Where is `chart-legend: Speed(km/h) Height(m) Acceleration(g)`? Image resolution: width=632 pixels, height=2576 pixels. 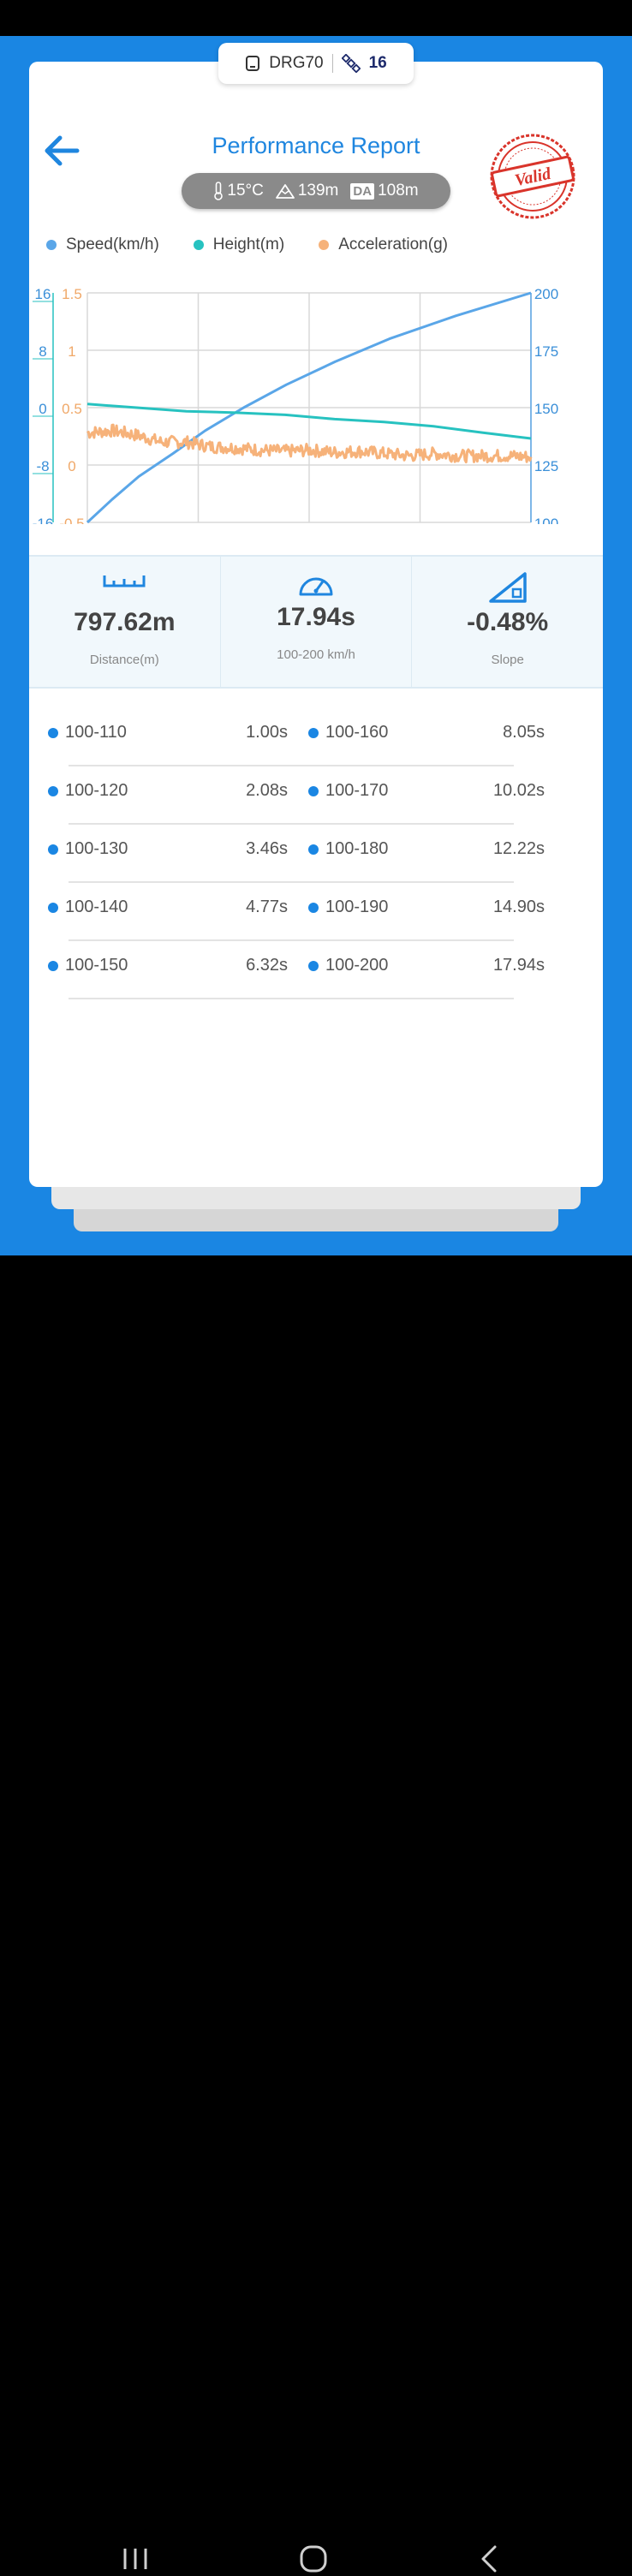
chart-legend: Speed(km/h) Height(m) Acceleration(g) is located at coordinates (247, 245).